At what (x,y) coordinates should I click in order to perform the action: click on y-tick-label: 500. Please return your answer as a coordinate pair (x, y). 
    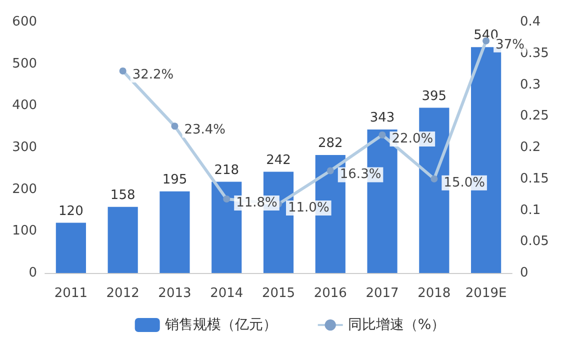
    Looking at the image, I should click on (24, 64).